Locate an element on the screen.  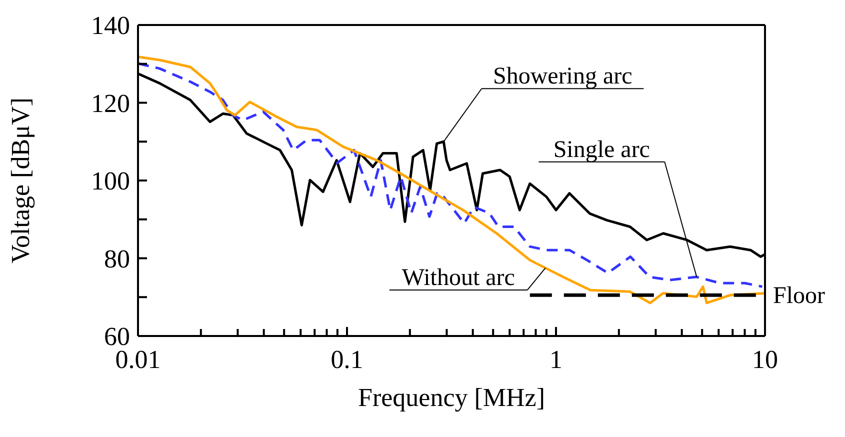
annotation: Showering arc is located at coordinates (562, 77).